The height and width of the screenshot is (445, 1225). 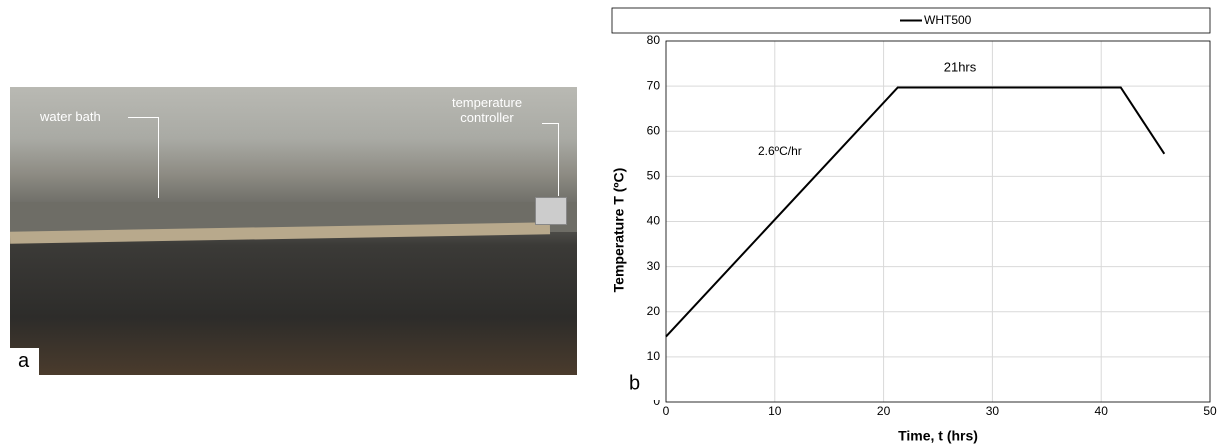 I want to click on photo-label: temperature controller, so click(x=487, y=110).